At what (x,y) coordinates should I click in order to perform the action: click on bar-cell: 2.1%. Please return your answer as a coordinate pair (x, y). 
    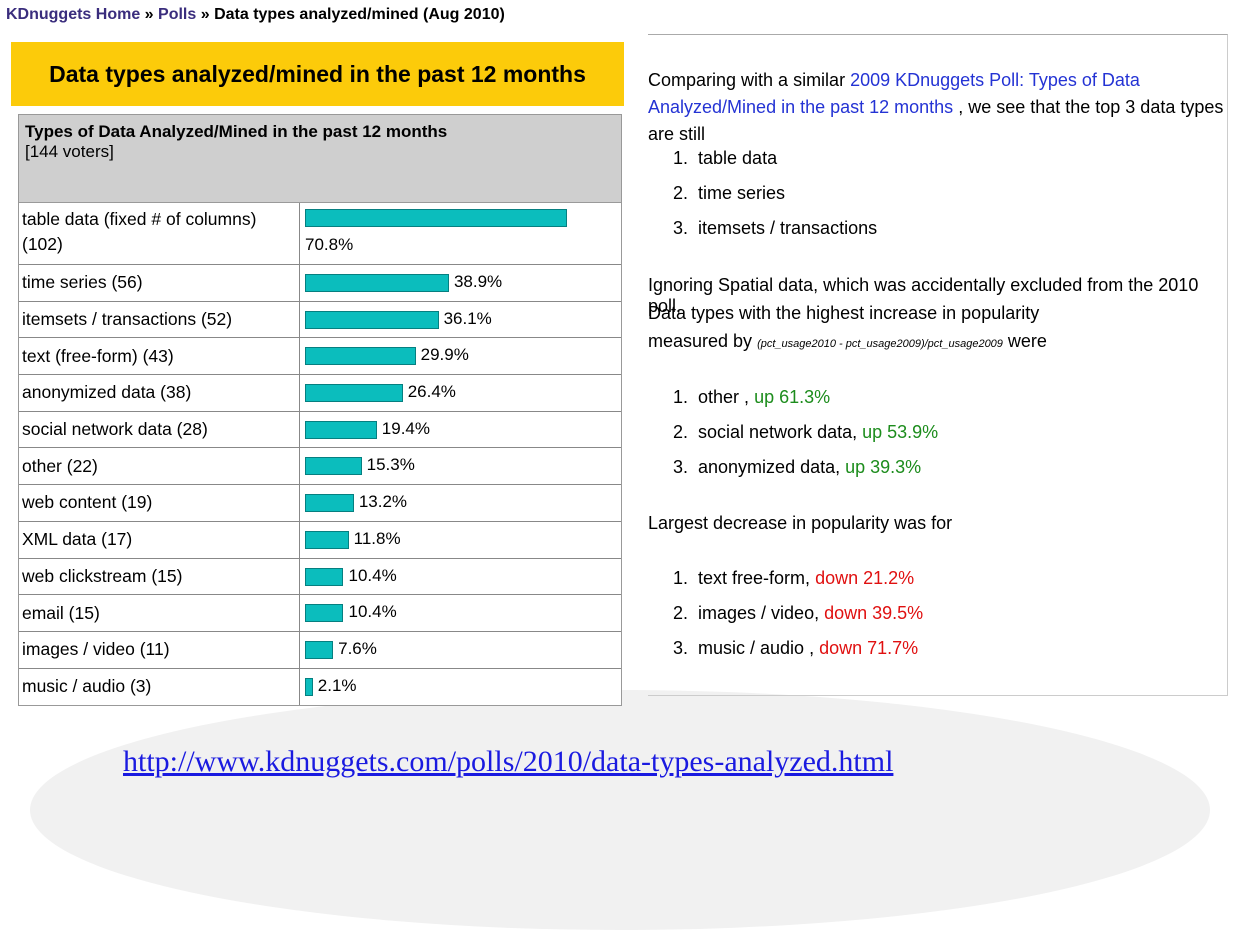
    Looking at the image, I should click on (461, 687).